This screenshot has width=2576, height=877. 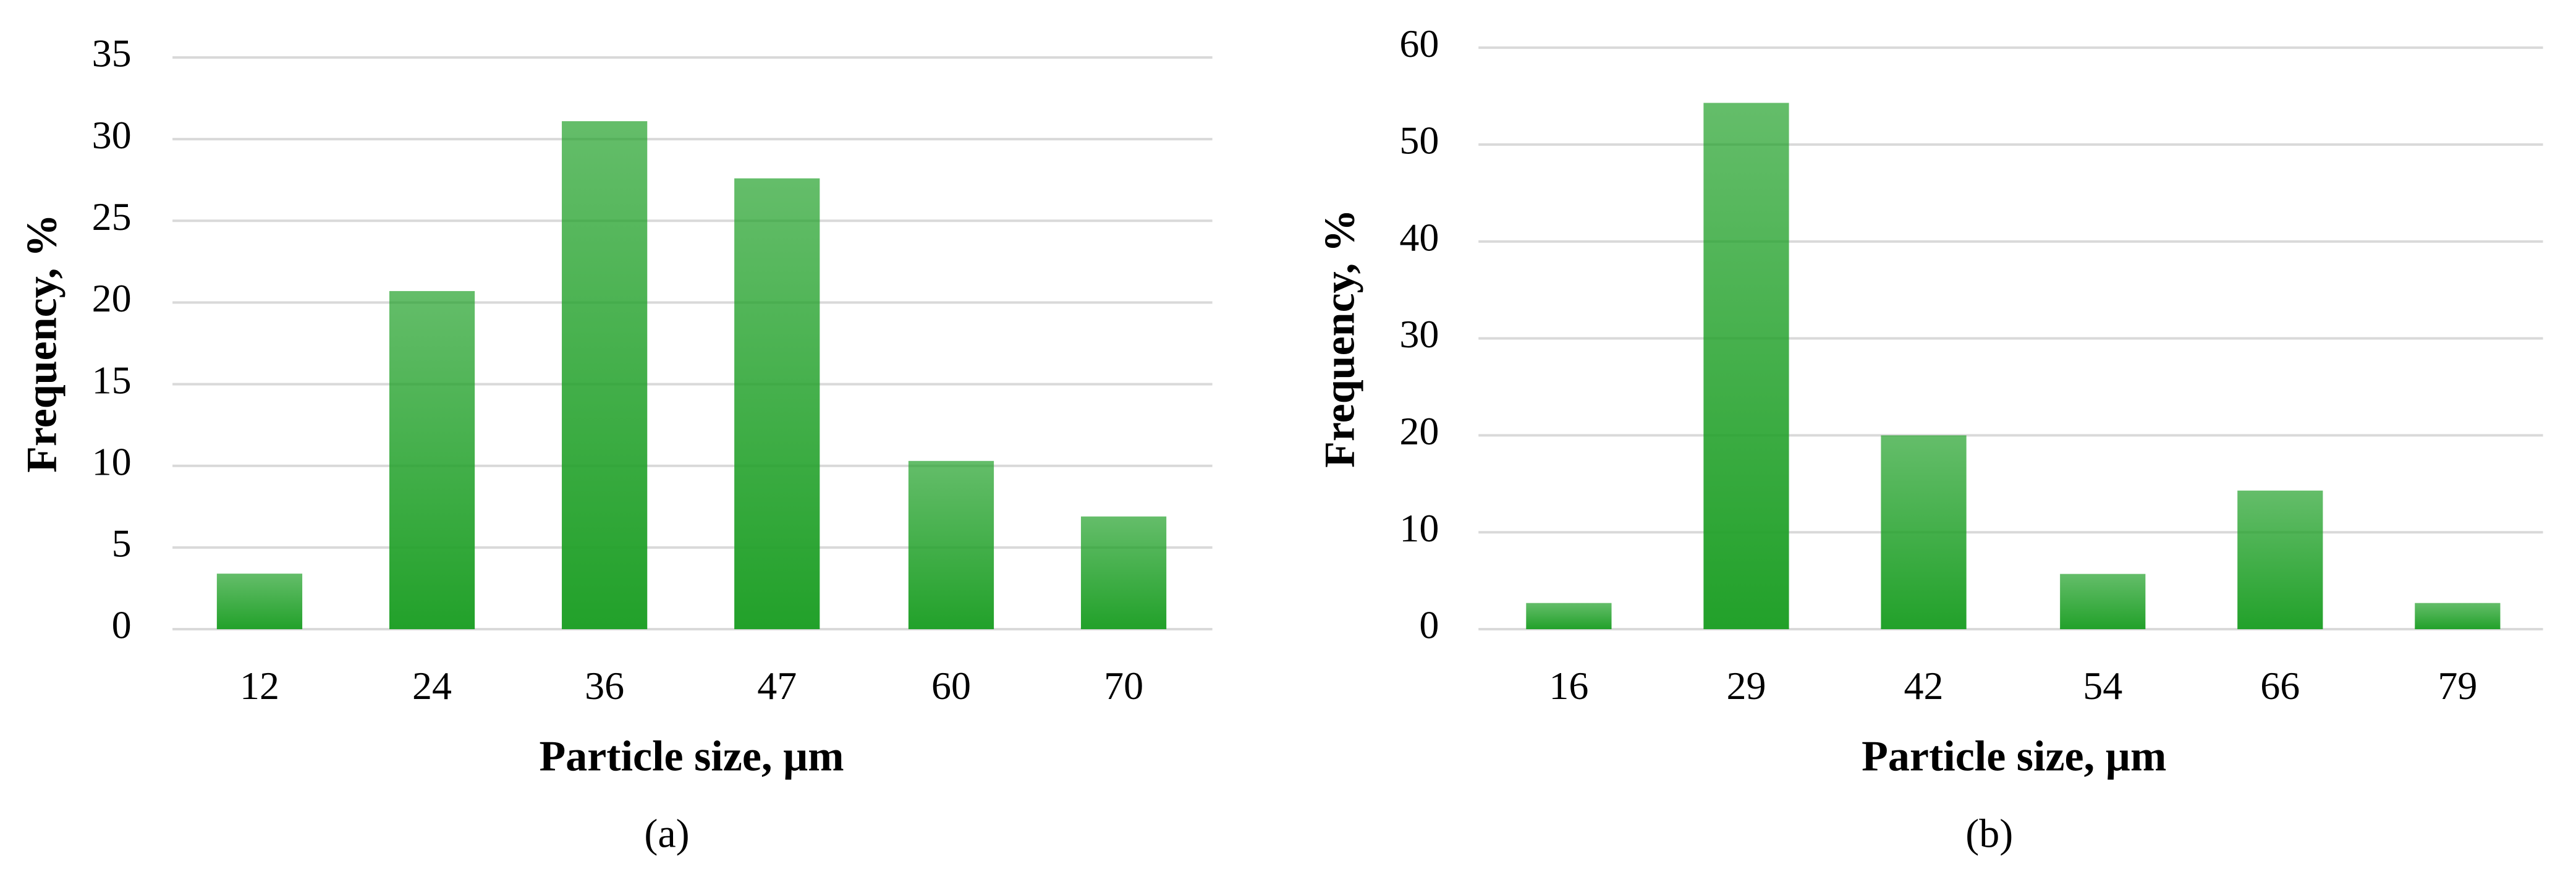 What do you see at coordinates (122, 544) in the screenshot?
I see `y-tick-label: 5` at bounding box center [122, 544].